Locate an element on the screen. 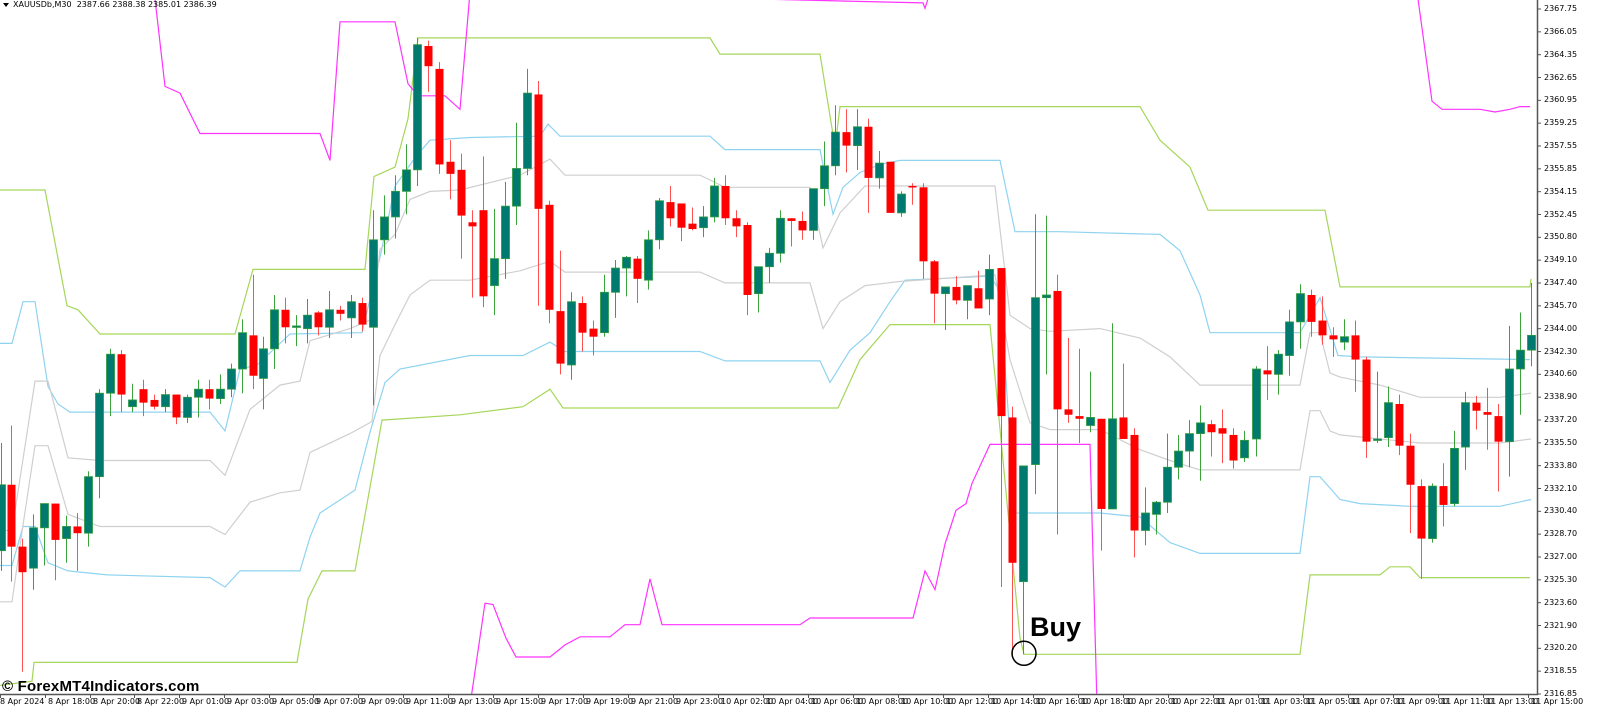 The height and width of the screenshot is (721, 1600). price-tick-label: 2350.80 is located at coordinates (1561, 237).